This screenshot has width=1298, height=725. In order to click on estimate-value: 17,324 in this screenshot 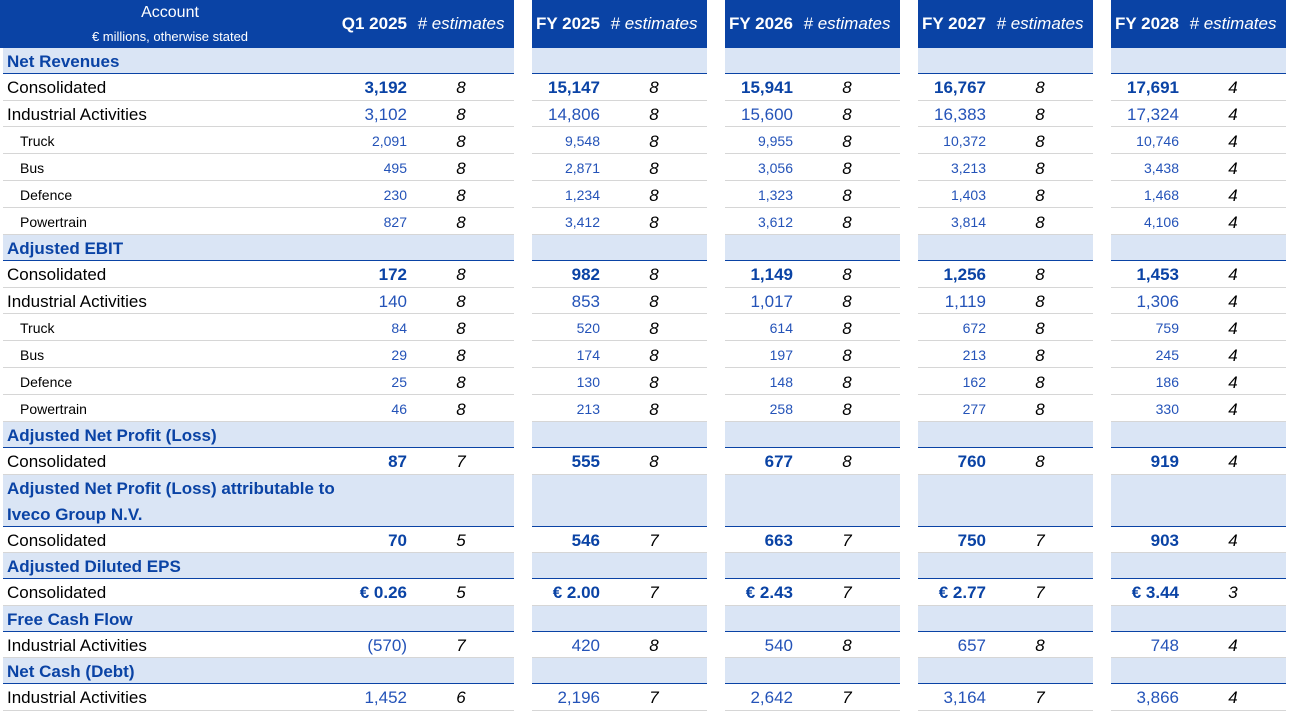, I will do `click(1153, 114)`.